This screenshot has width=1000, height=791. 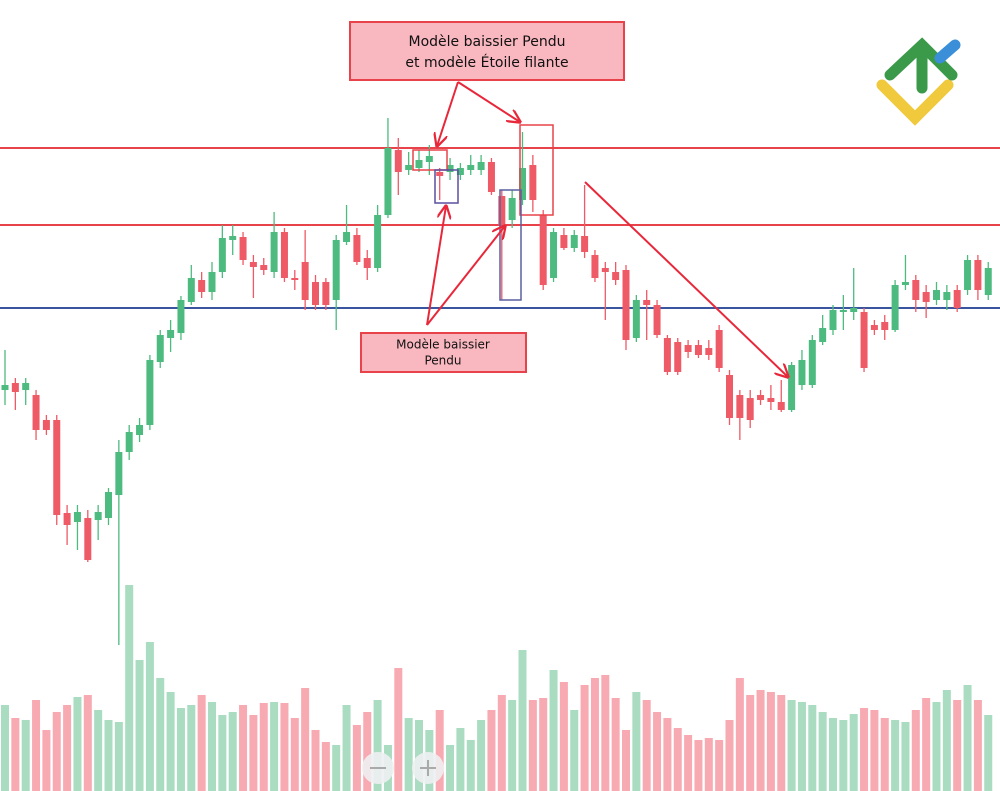 What do you see at coordinates (486, 62) in the screenshot?
I see `annotation-text: et modèle Étoile filante` at bounding box center [486, 62].